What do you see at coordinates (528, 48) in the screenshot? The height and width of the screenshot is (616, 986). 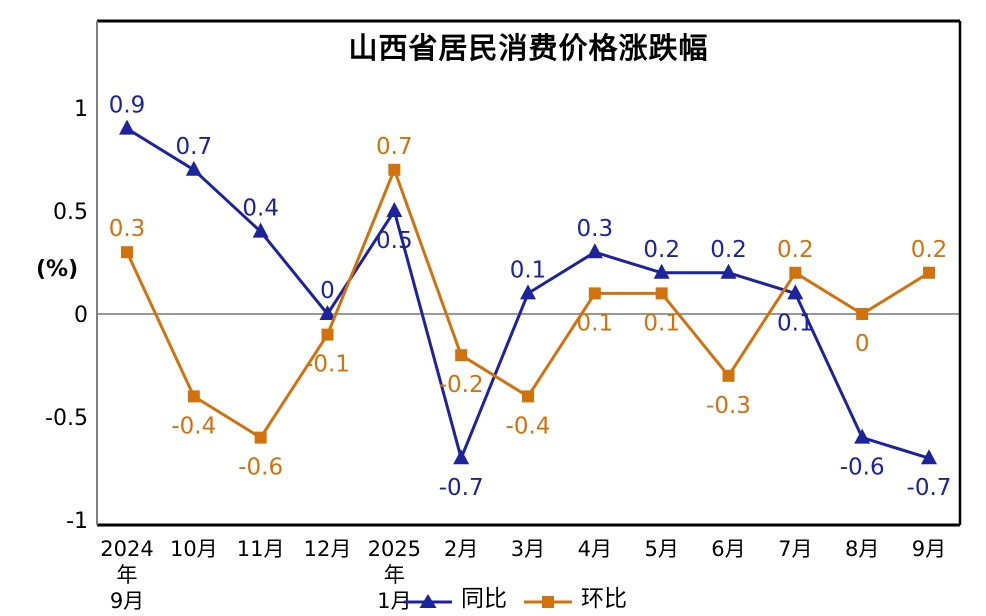 I see `chart-title: 山西省居民消费价格涨跌幅` at bounding box center [528, 48].